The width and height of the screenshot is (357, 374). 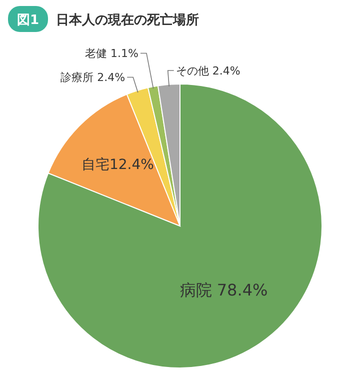 What do you see at coordinates (224, 290) in the screenshot?
I see `slice-label: 病院 78.4%` at bounding box center [224, 290].